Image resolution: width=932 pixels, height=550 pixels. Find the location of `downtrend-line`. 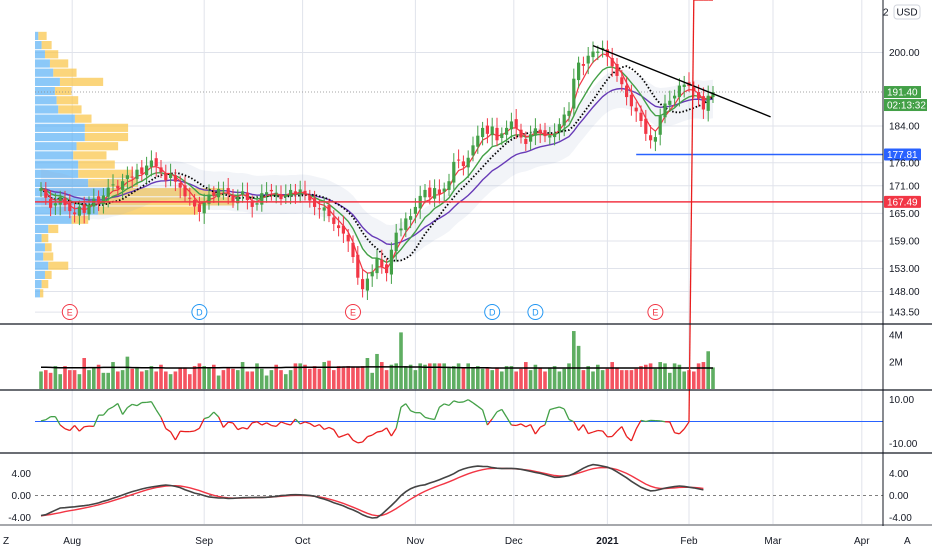

downtrend-line is located at coordinates (681, 81).